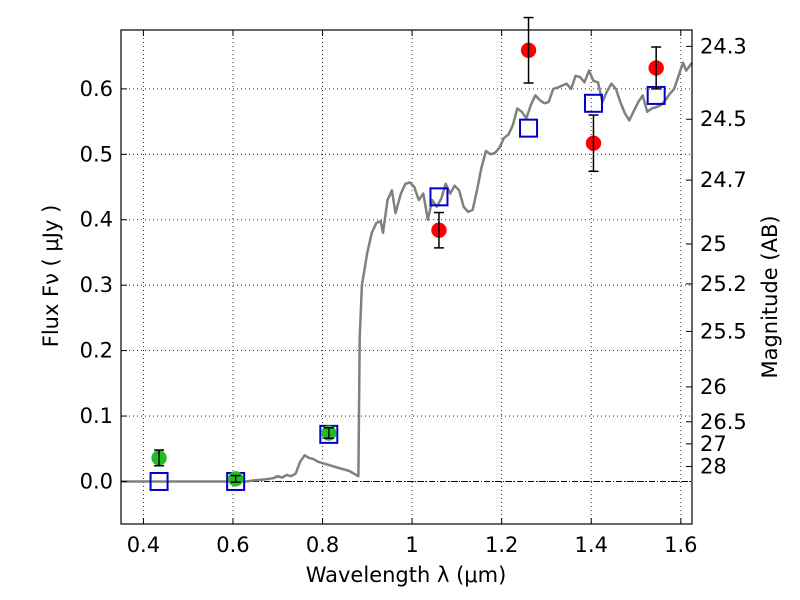  What do you see at coordinates (96, 481) in the screenshot?
I see `y-tick-label: 0.0` at bounding box center [96, 481].